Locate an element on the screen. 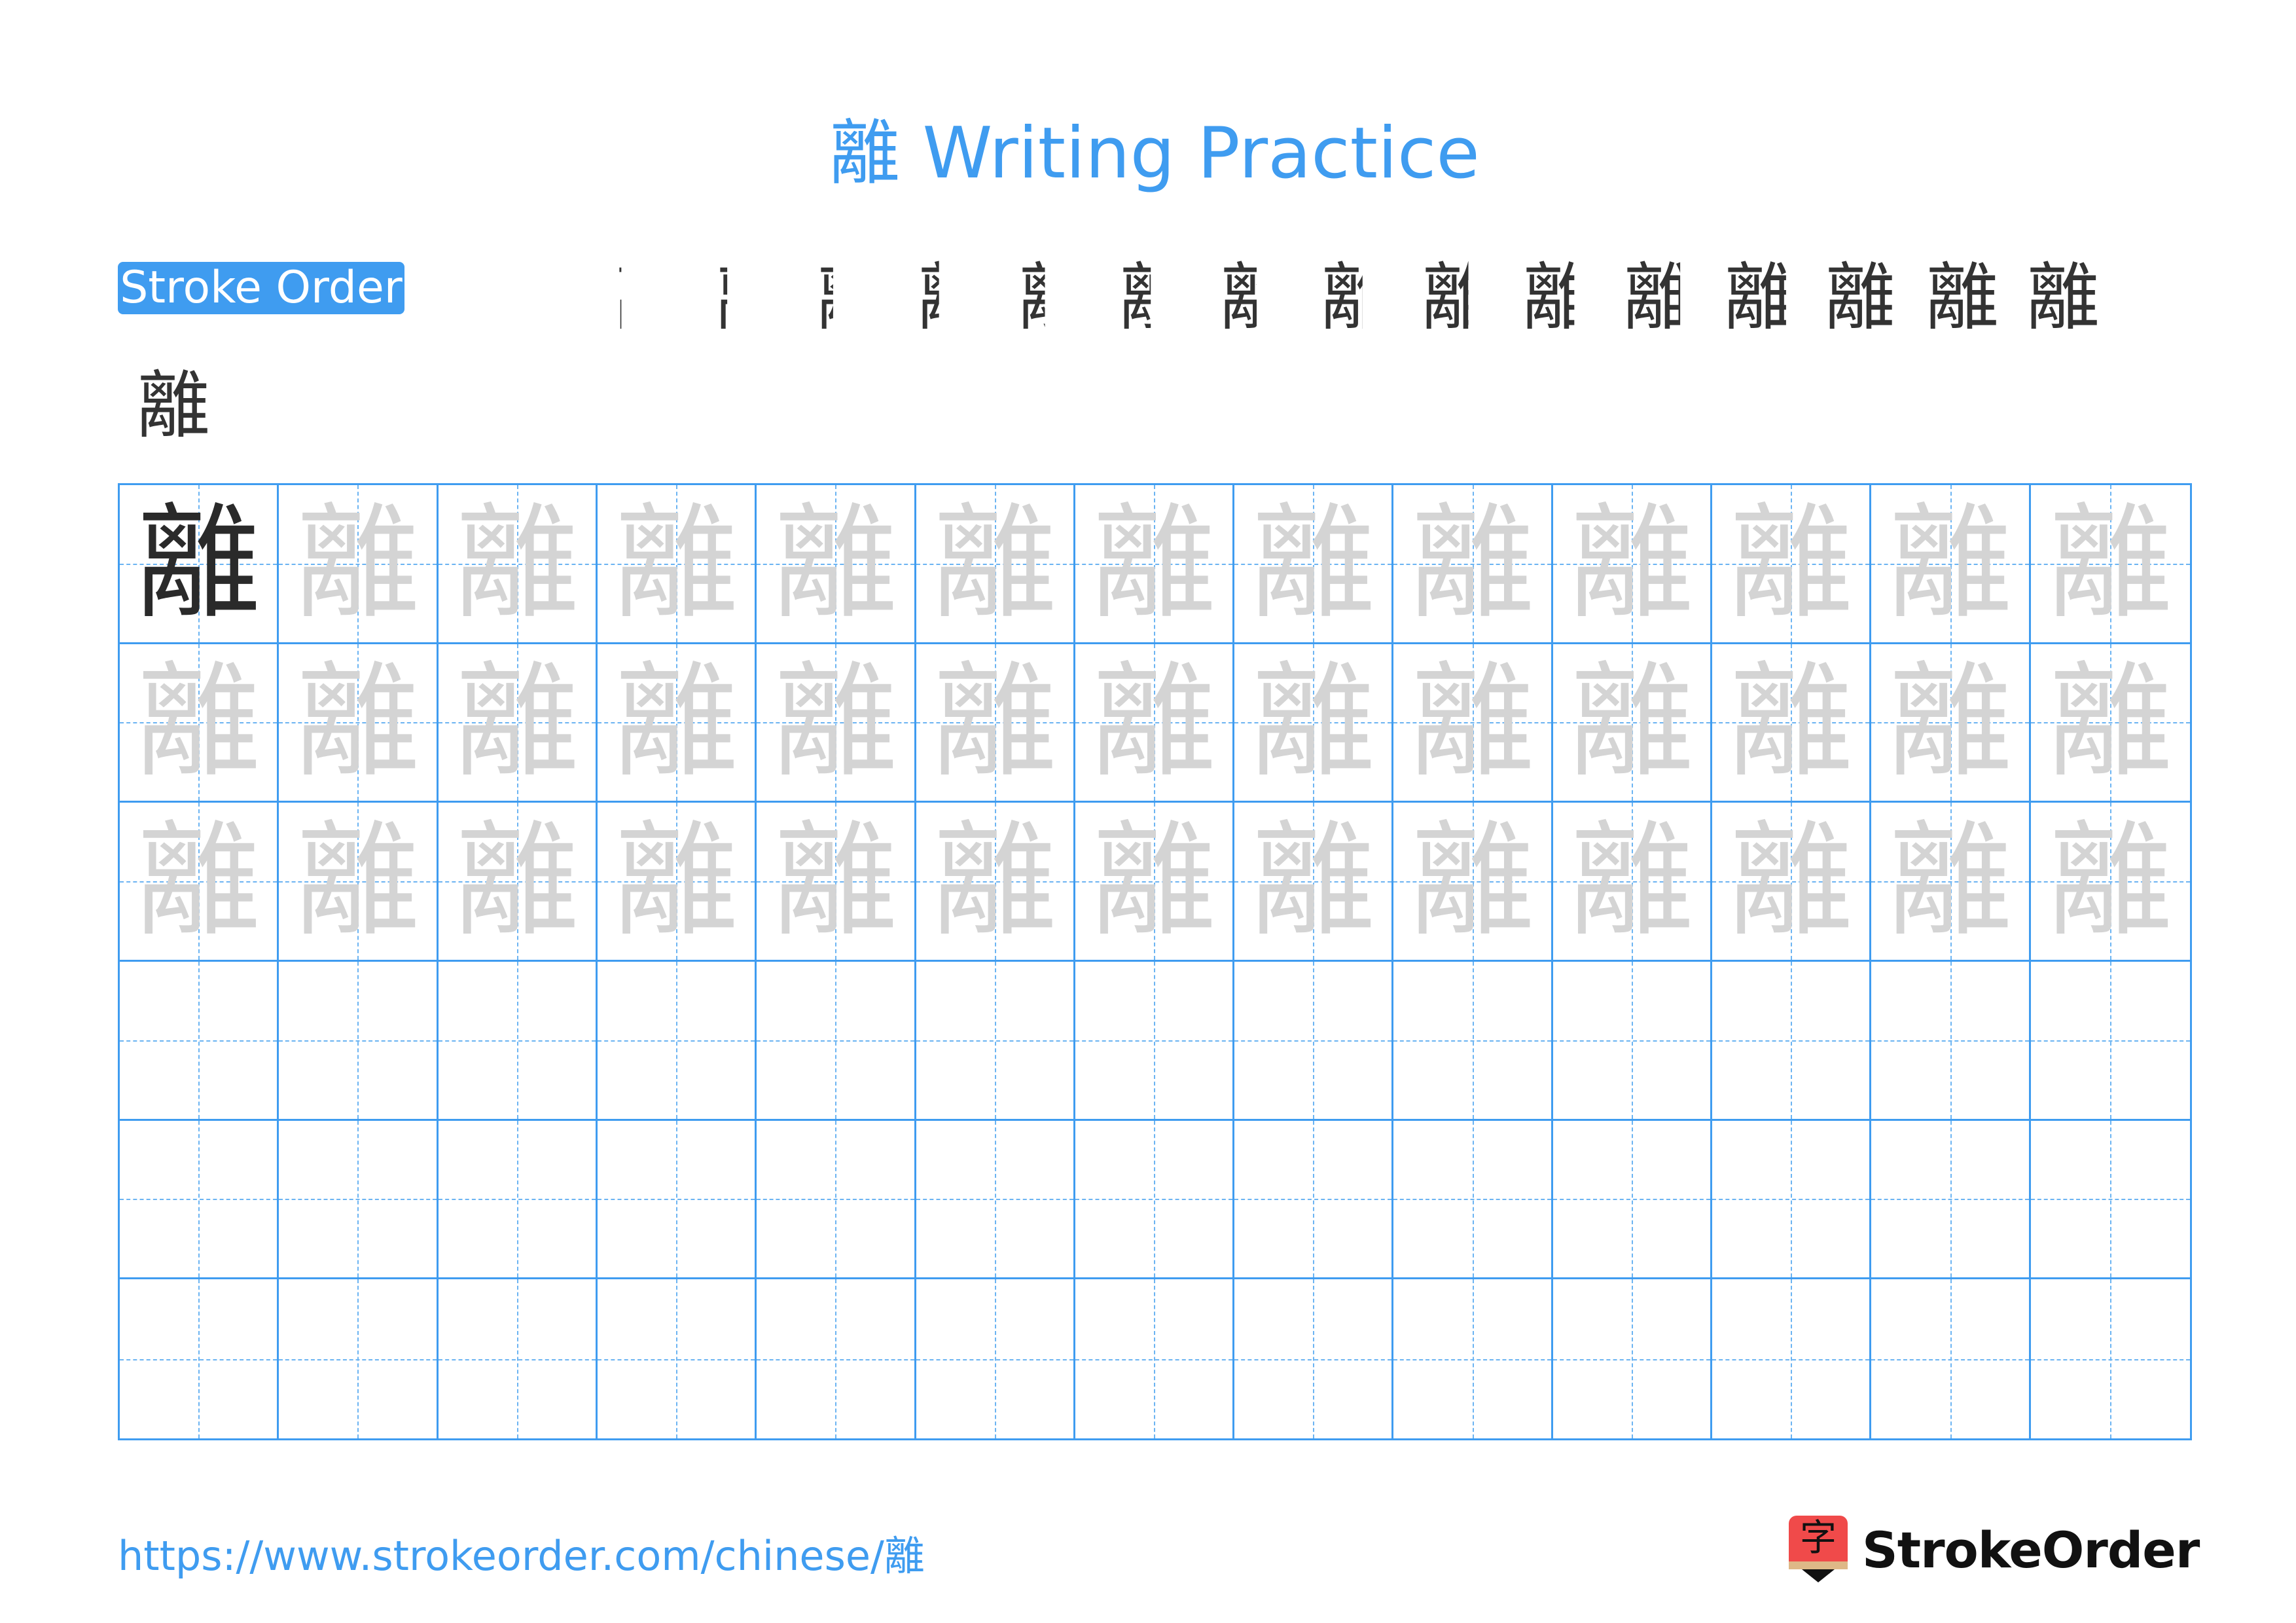  source-link: https://www.strokeorder.com/chinese/離 is located at coordinates (521, 1556).